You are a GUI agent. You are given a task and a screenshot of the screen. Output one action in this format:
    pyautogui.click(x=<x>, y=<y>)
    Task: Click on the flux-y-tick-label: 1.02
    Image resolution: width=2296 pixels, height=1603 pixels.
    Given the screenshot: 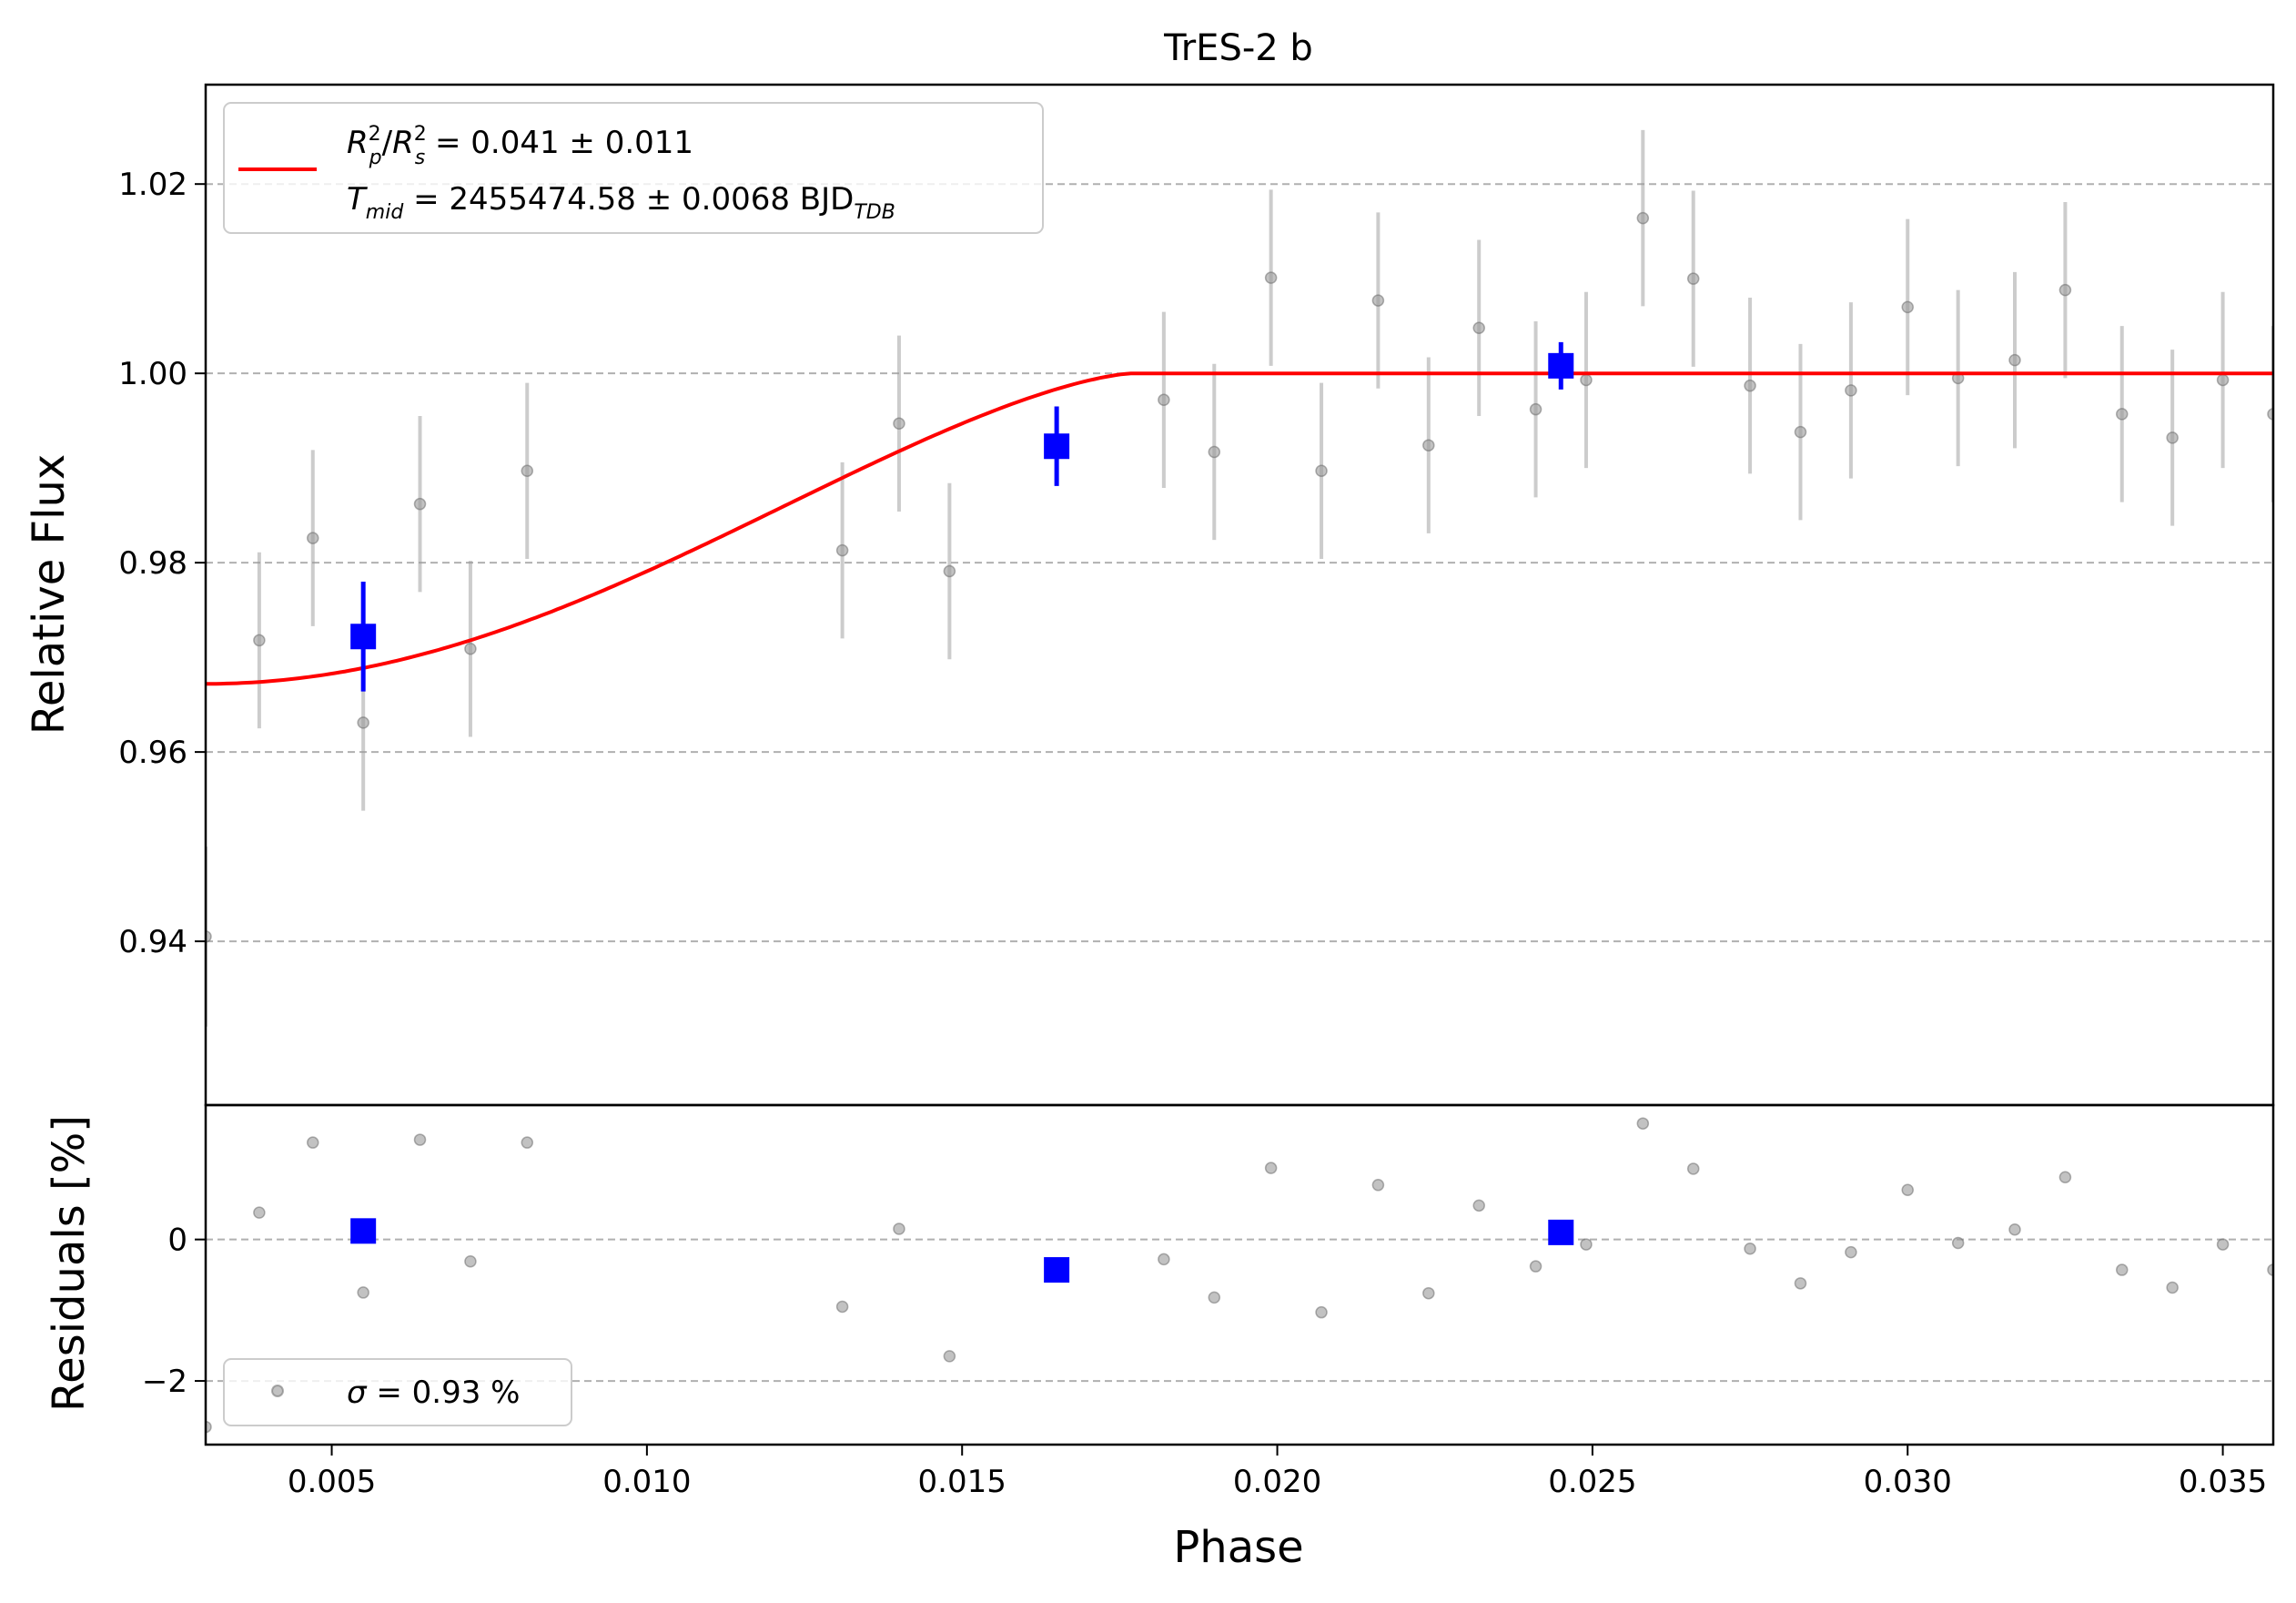 What is the action you would take?
    pyautogui.click(x=153, y=185)
    